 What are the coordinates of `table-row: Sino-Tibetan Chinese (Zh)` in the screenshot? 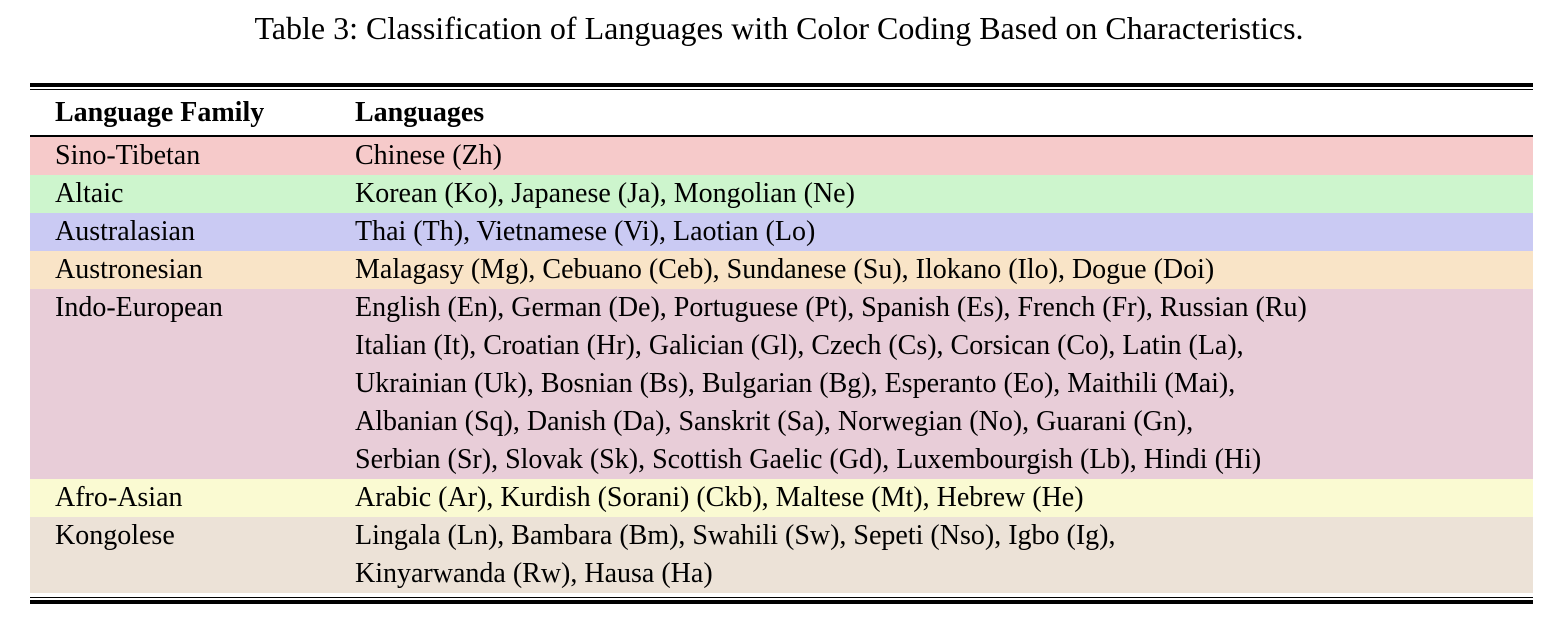 It's located at (781, 156).